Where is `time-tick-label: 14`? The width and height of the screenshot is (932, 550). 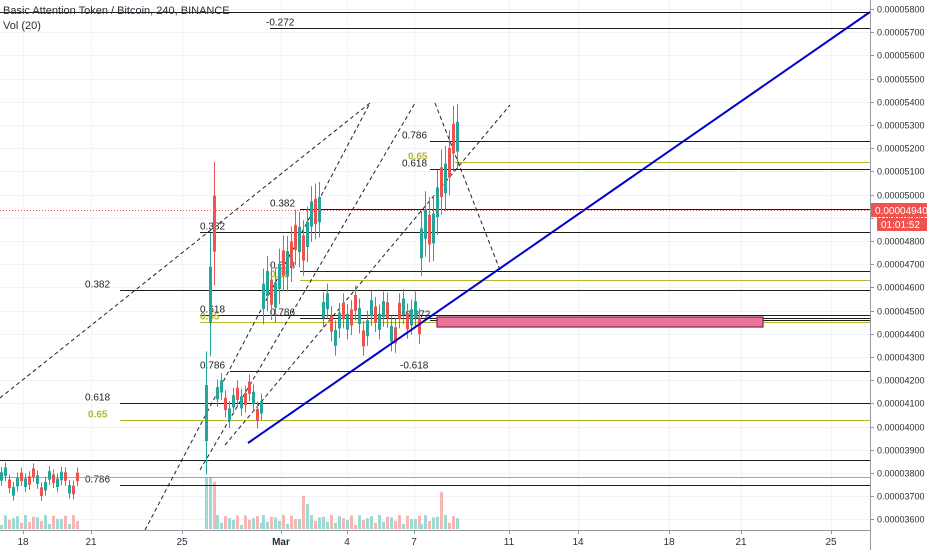 time-tick-label: 14 is located at coordinates (578, 542).